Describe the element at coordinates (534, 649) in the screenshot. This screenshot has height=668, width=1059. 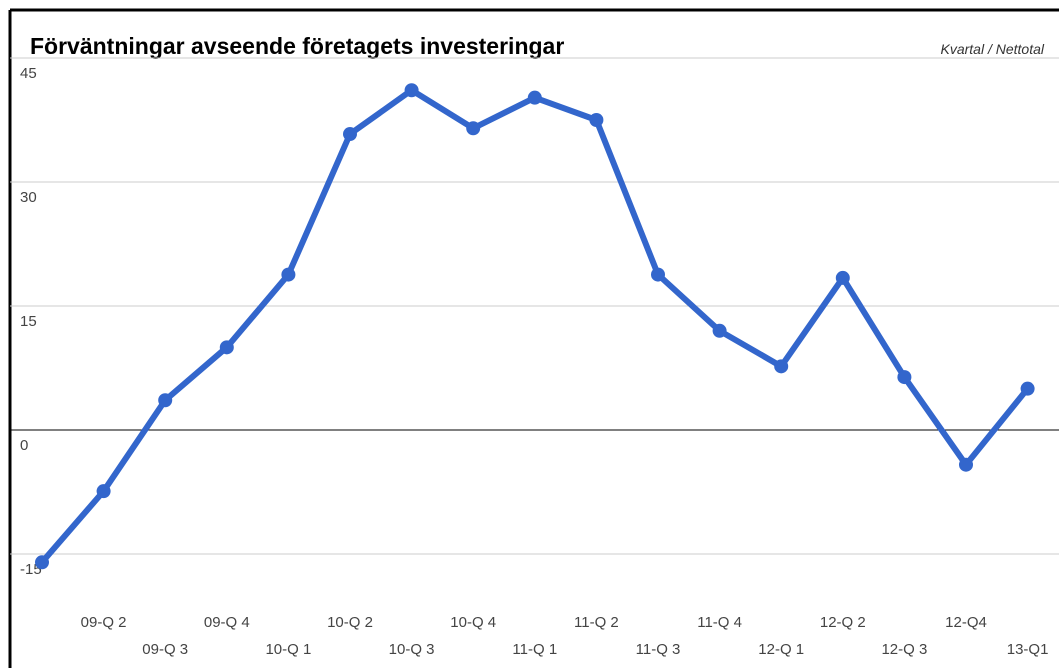
I see `x-tick-label: 11-Q 1` at that location.